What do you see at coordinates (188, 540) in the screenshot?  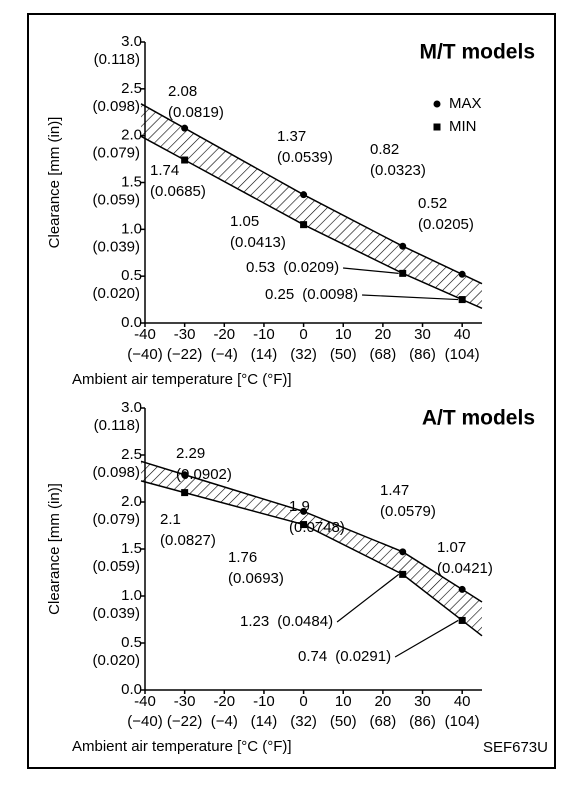 I see `value-label-in: (0.0827)` at bounding box center [188, 540].